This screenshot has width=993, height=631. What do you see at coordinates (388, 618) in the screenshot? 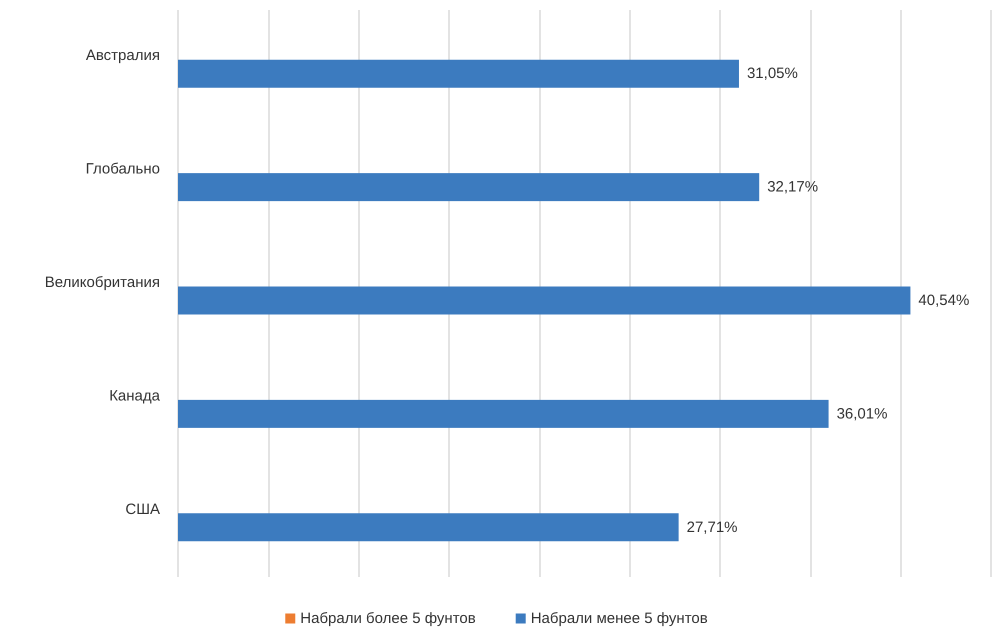
I see `legend-label: Набрали более 5 фунтов` at bounding box center [388, 618].